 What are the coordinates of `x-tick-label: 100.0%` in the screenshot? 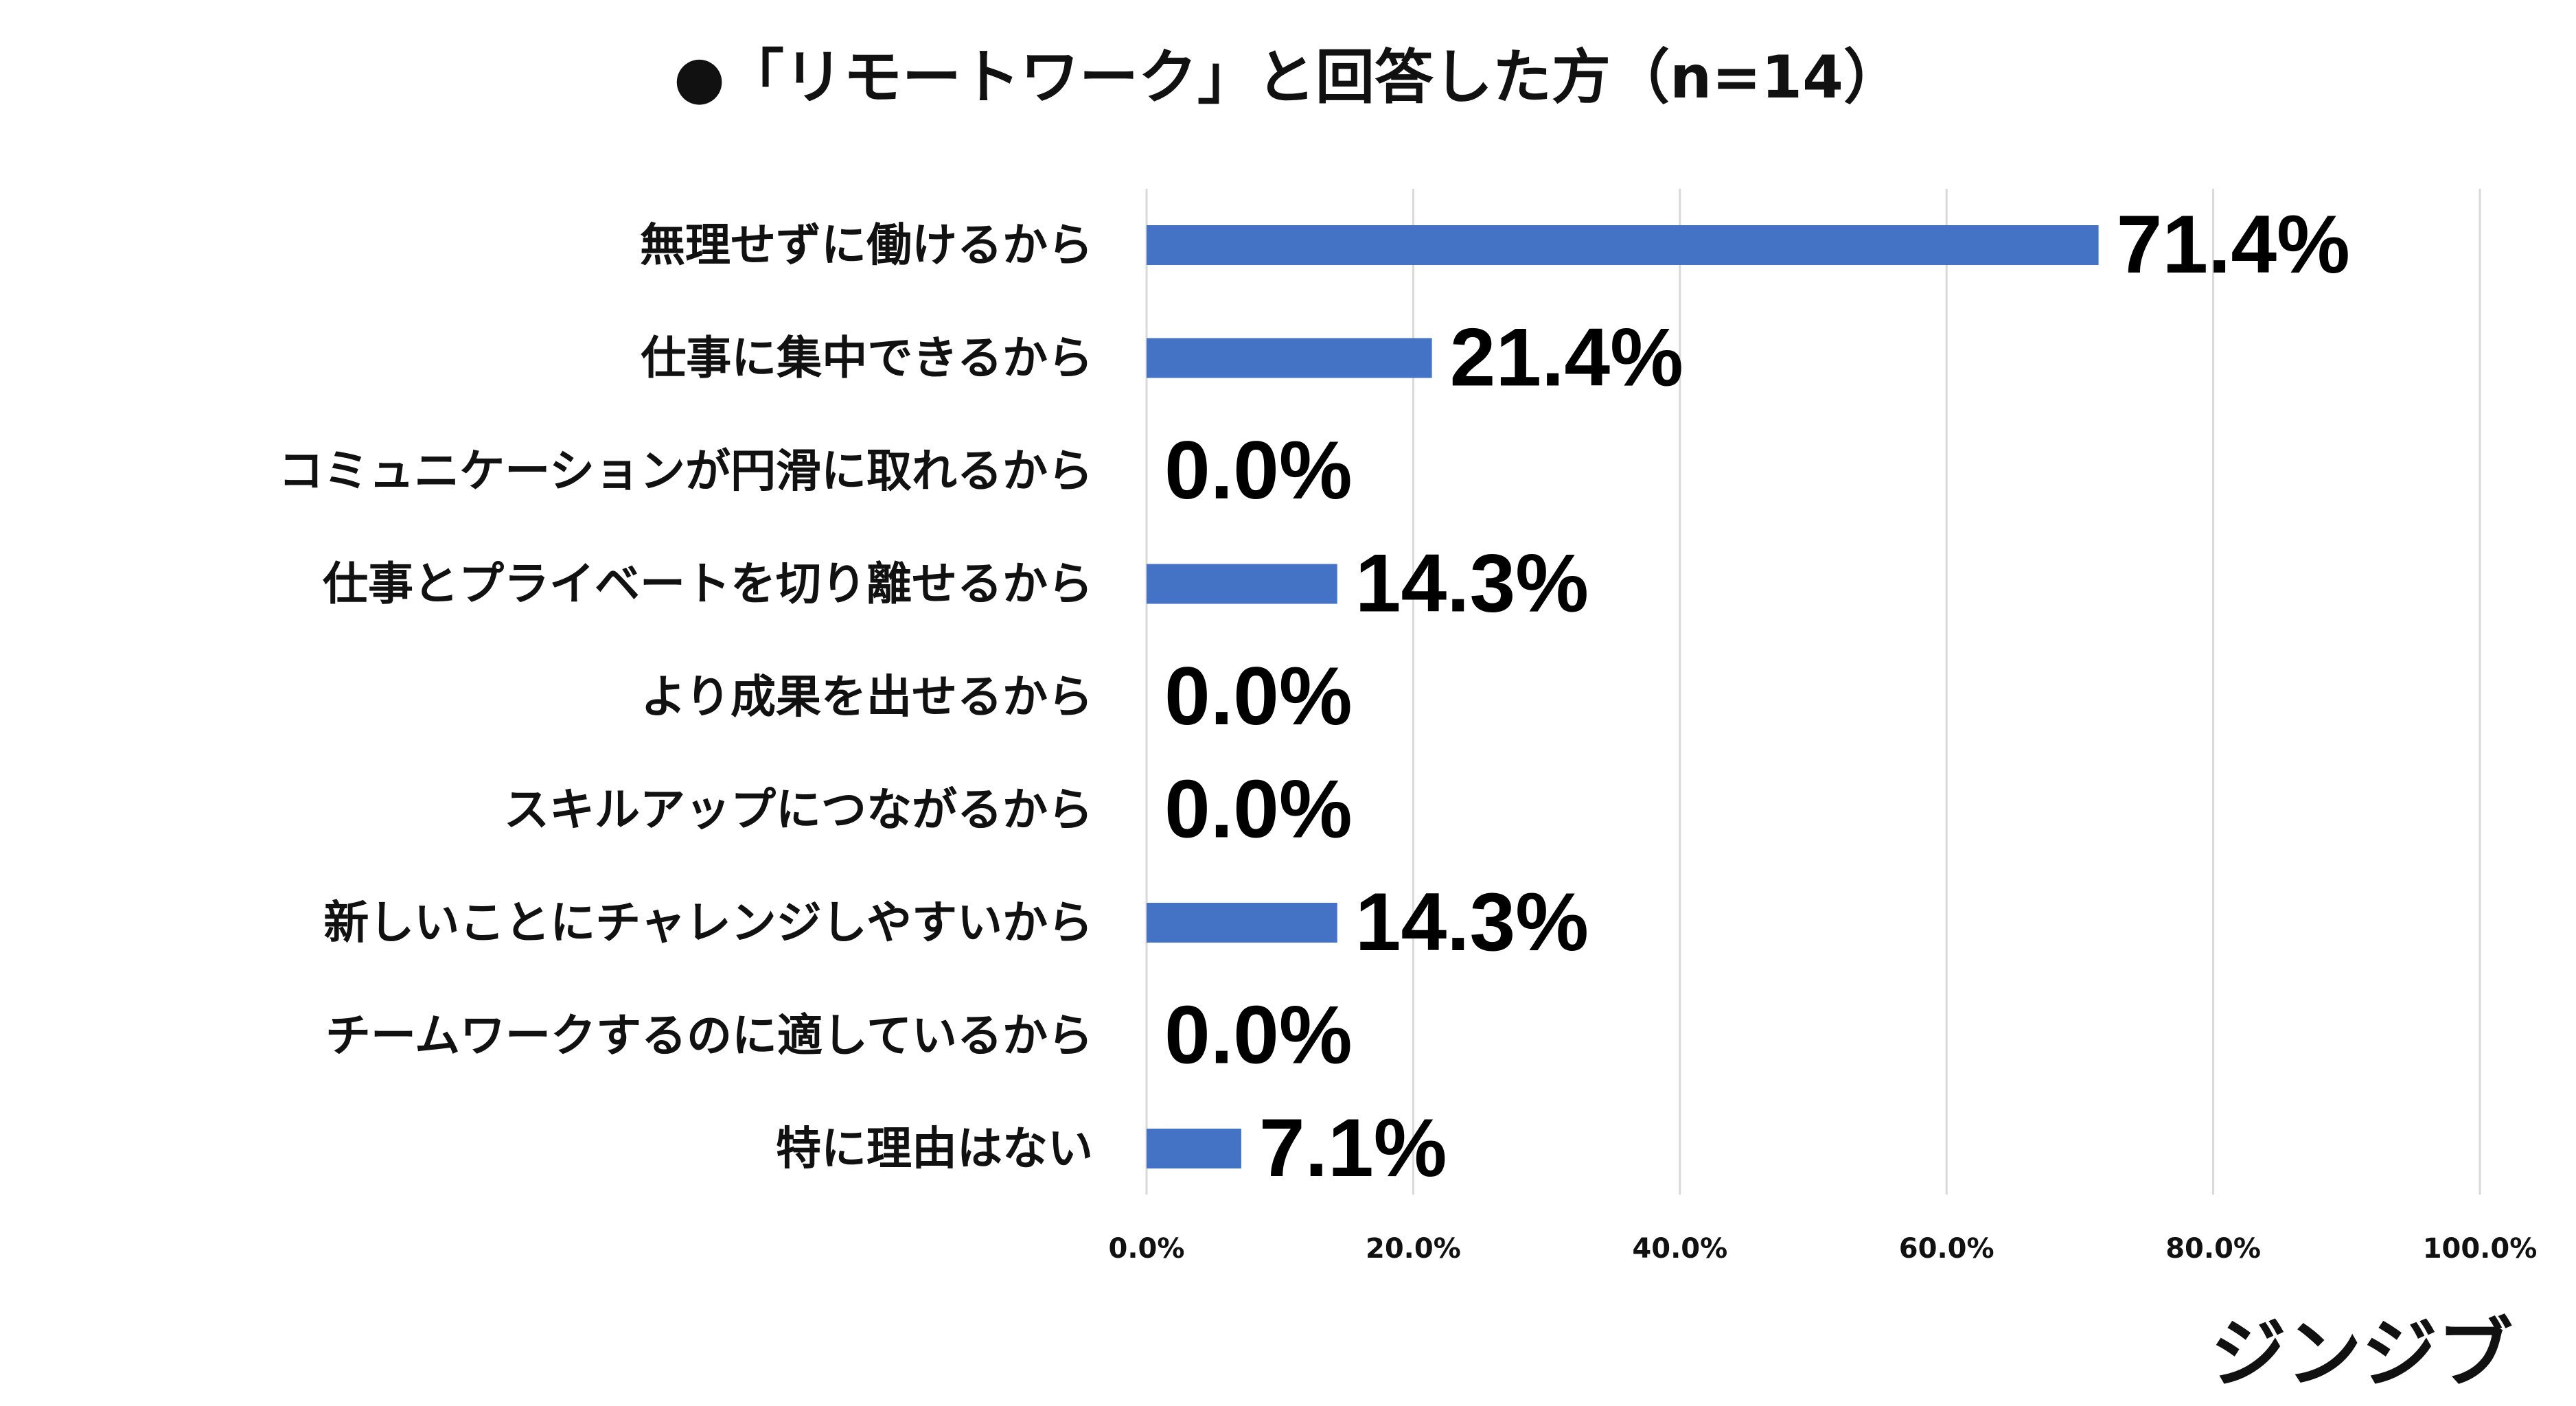 It's located at (2480, 1249).